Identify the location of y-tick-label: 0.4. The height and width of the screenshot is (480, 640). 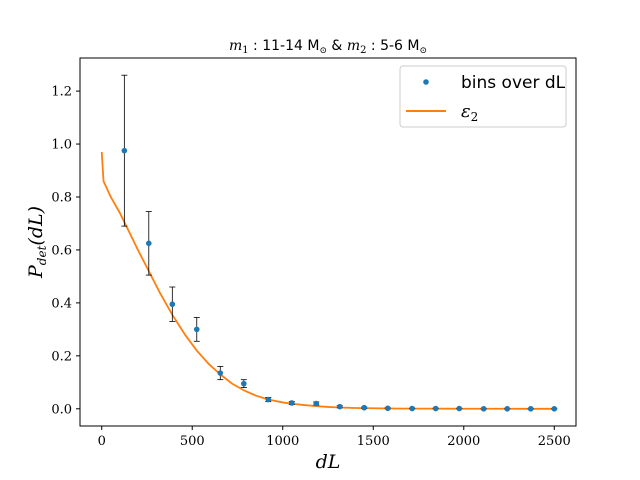
(61, 303).